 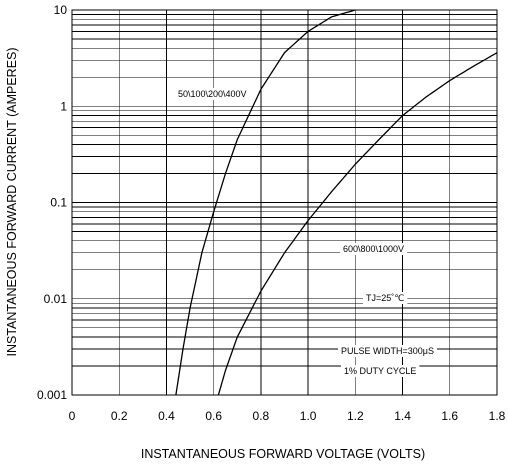 I want to click on x-tick-label: 1.4, so click(x=402, y=416).